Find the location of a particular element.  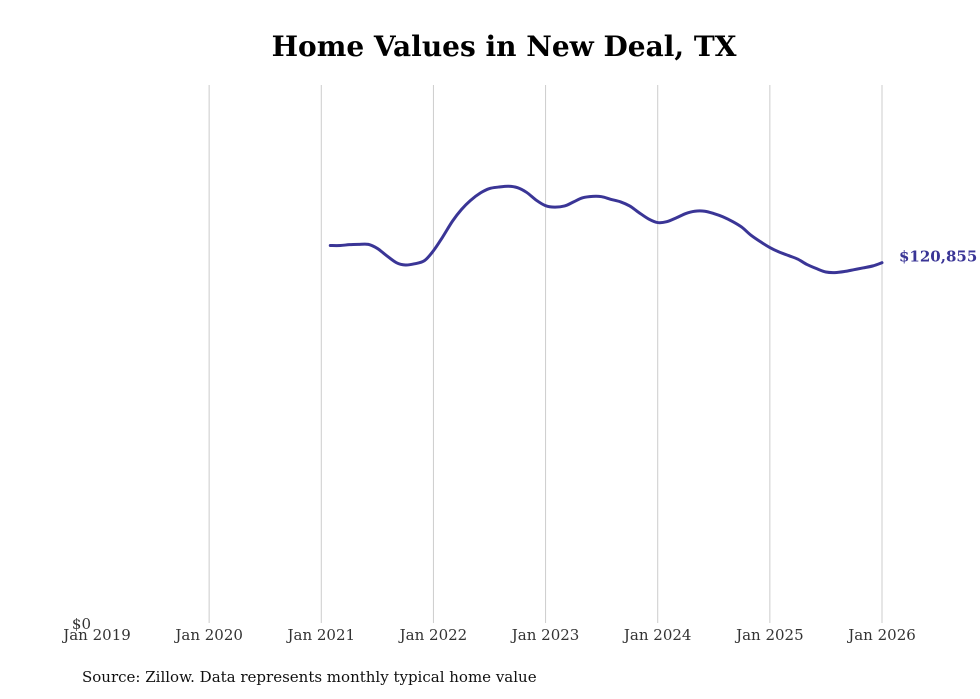

x-tick-label: Jan 2022 is located at coordinates (433, 635).